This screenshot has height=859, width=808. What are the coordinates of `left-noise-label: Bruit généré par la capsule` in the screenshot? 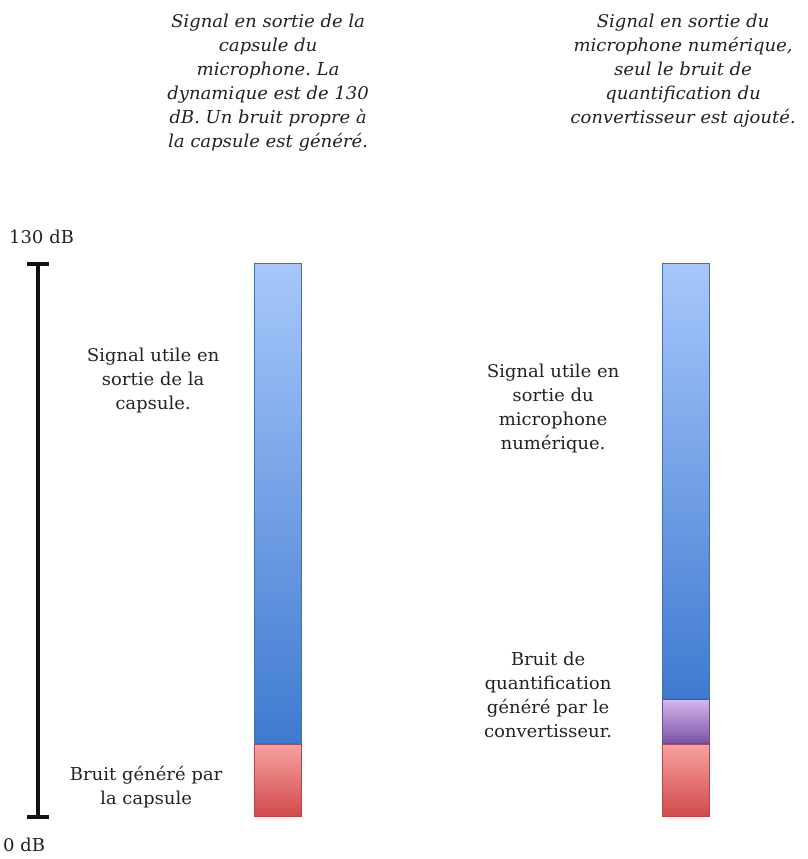 It's located at (146, 786).